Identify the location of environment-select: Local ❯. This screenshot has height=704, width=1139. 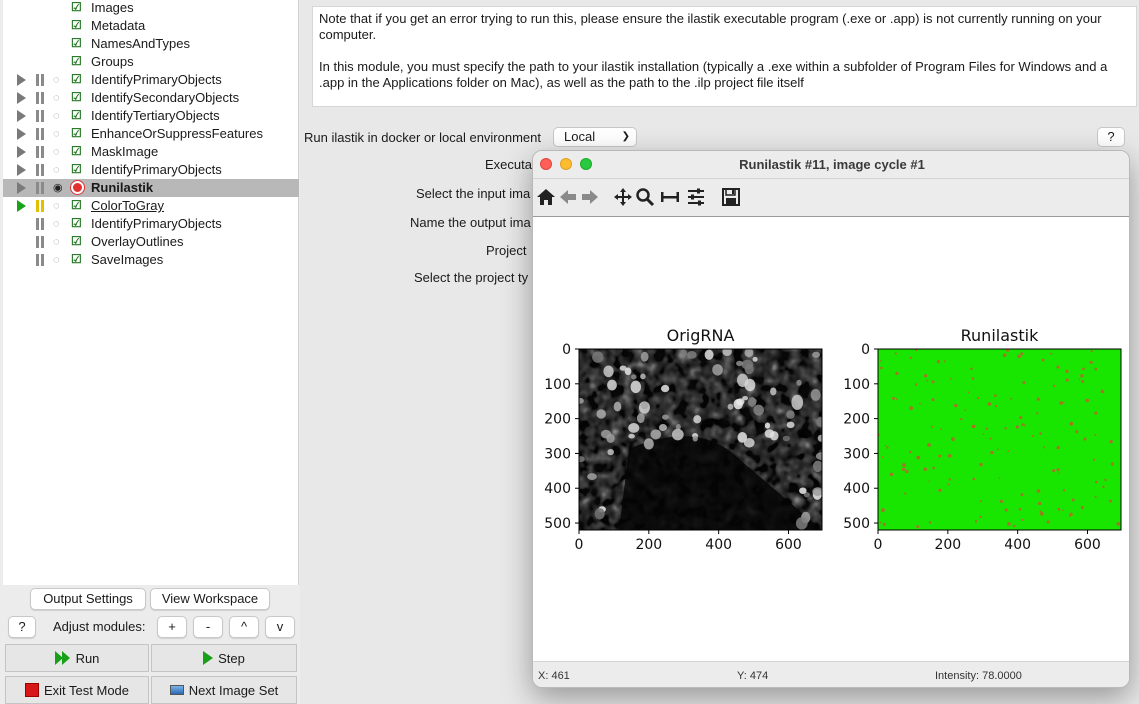
(595, 137).